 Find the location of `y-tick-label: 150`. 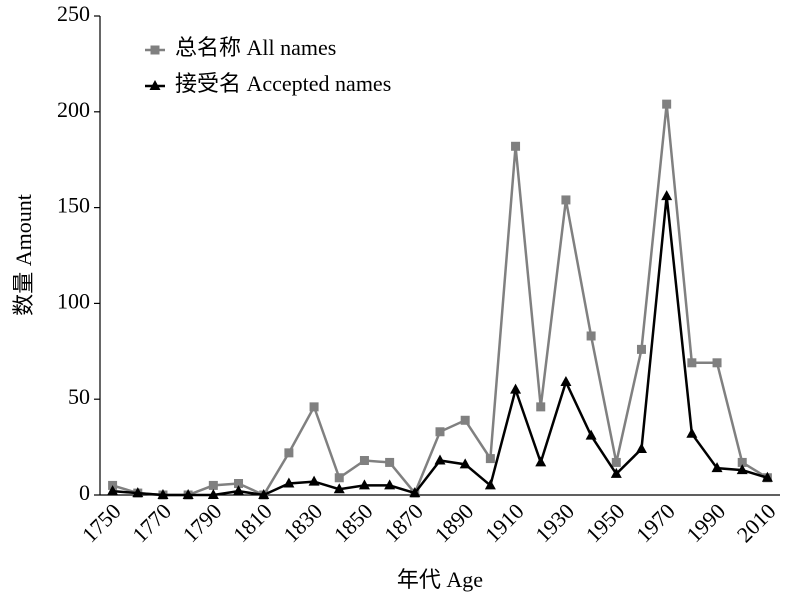

y-tick-label: 150 is located at coordinates (73, 205).